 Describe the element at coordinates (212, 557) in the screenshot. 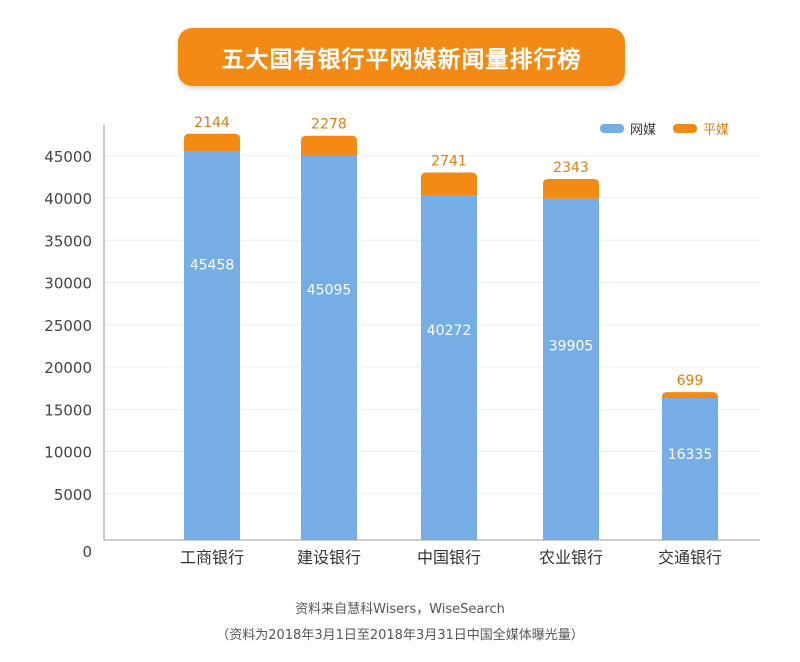

I see `x-tick-label: 工商银行` at that location.